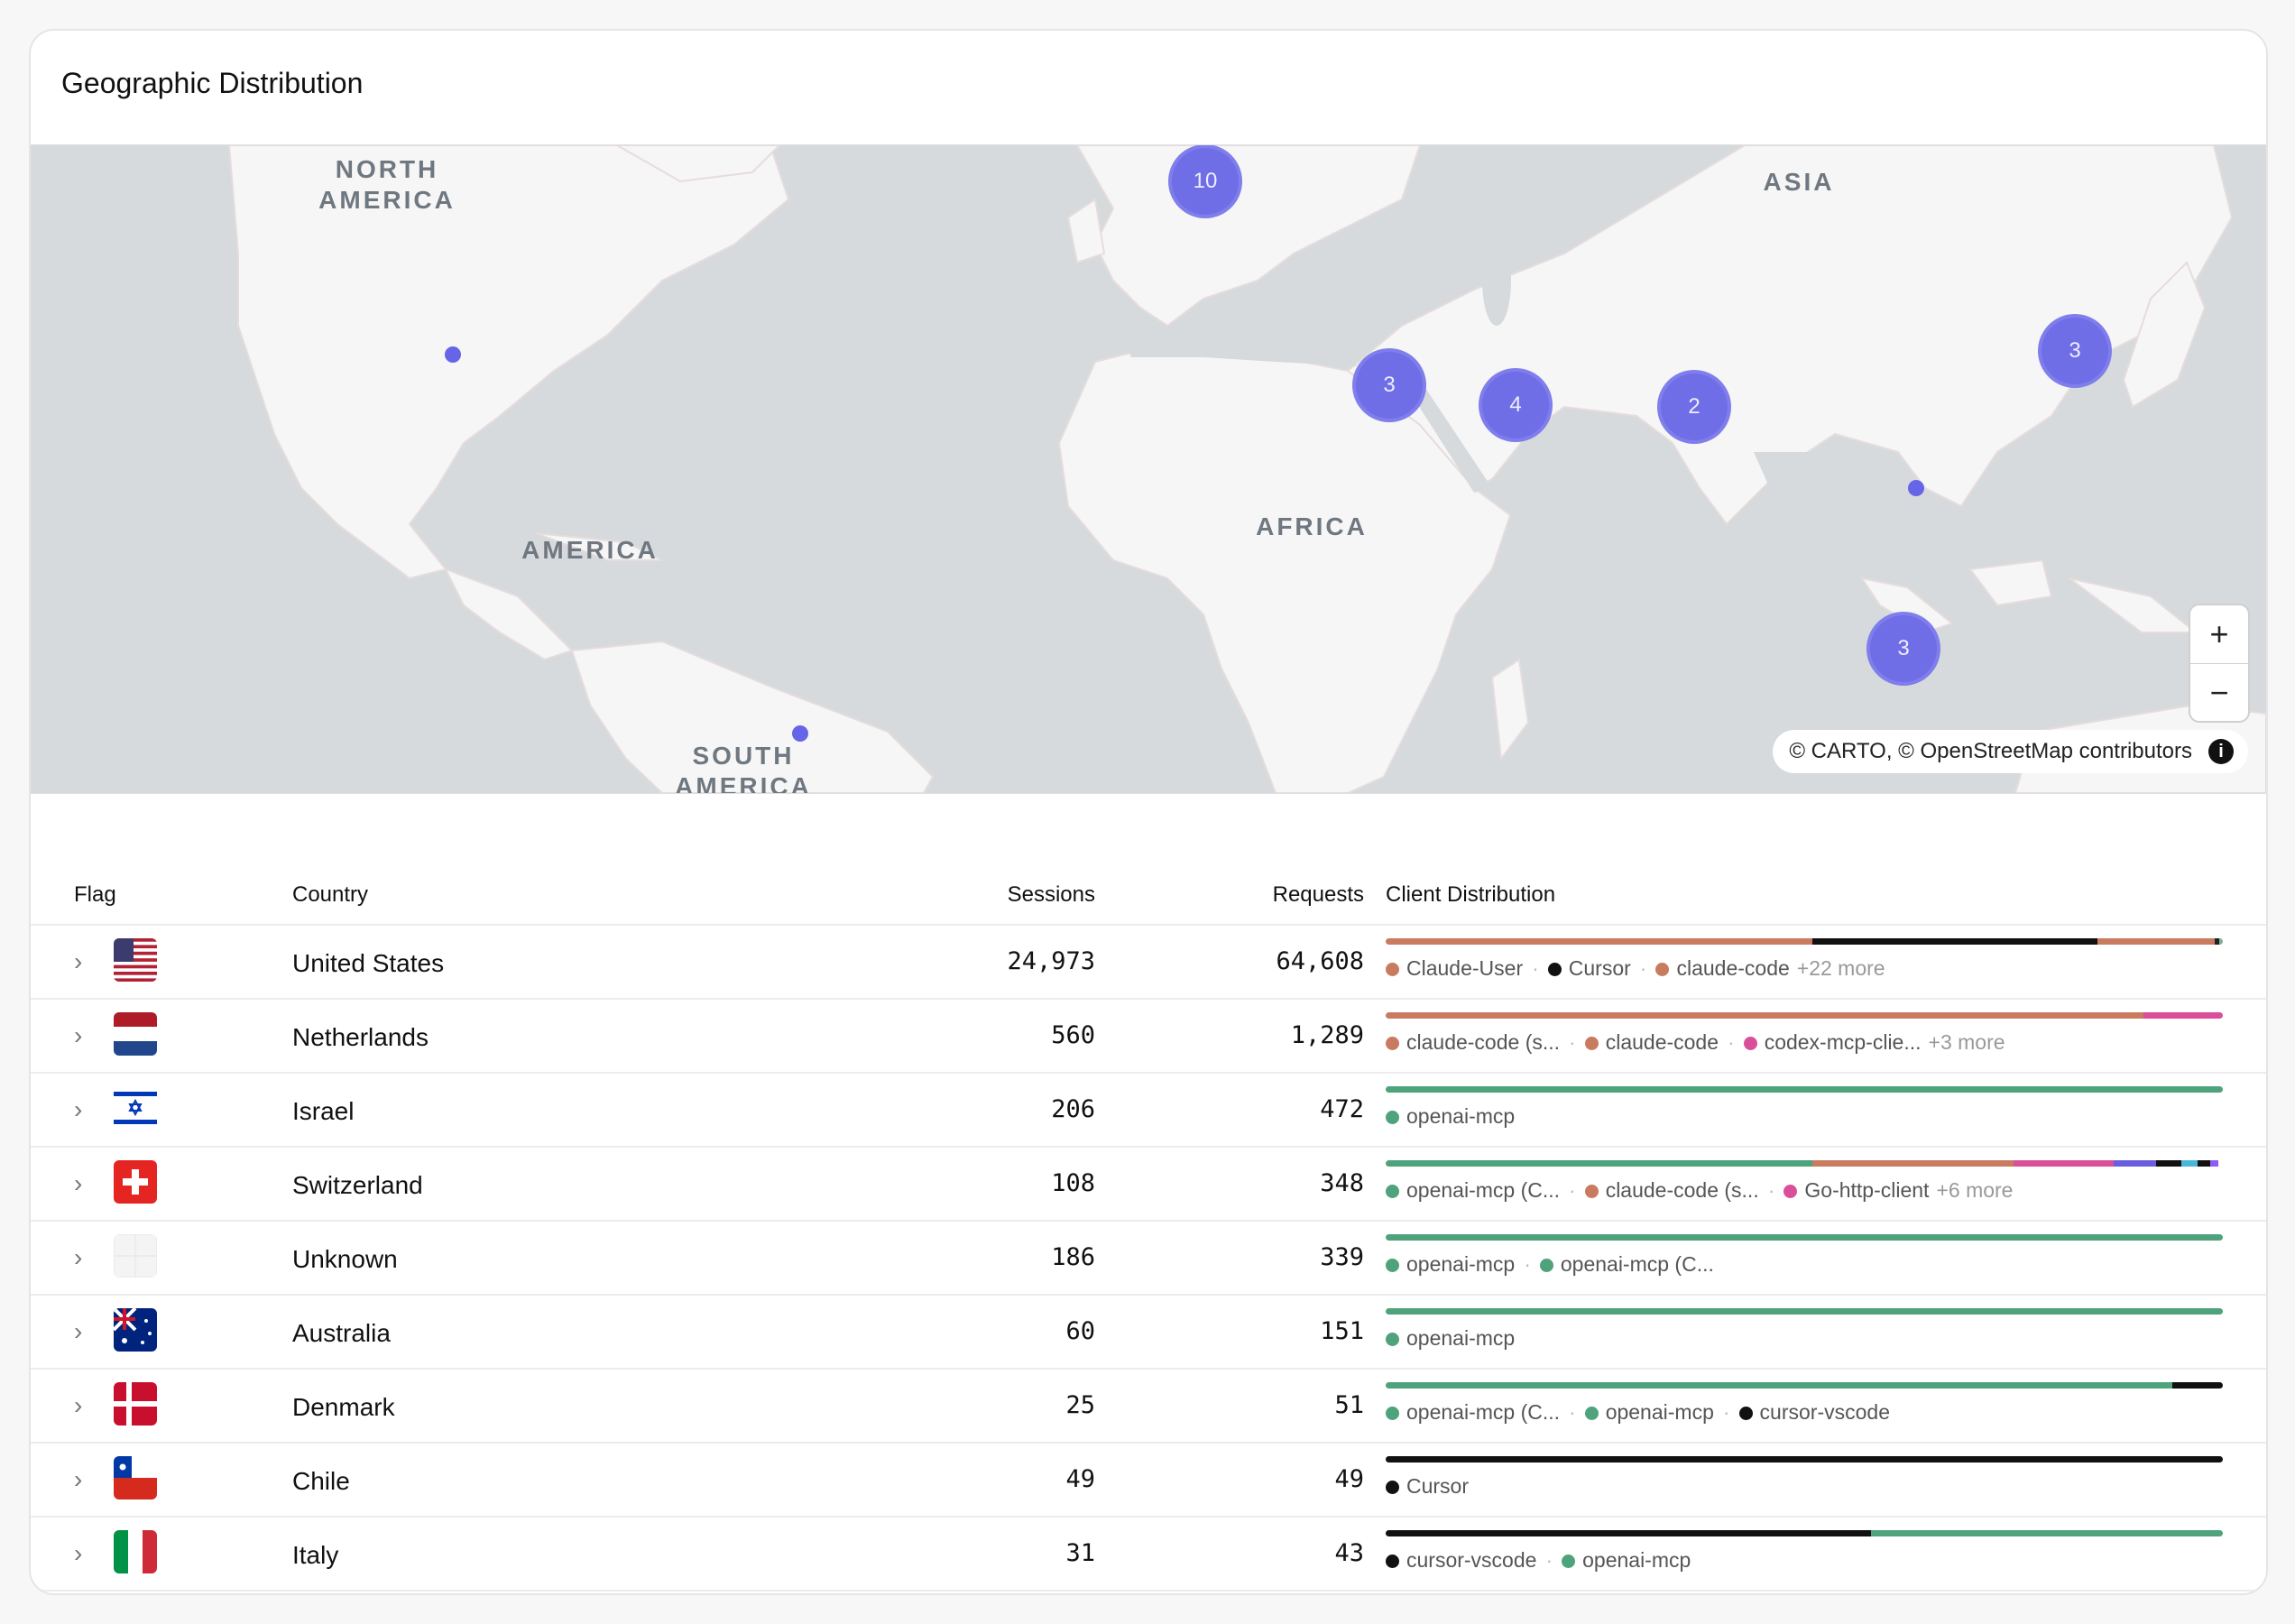 The image size is (2295, 1624). What do you see at coordinates (1148, 1332) in the screenshot?
I see `table-row: › Australia 60 151 openai-mcp` at bounding box center [1148, 1332].